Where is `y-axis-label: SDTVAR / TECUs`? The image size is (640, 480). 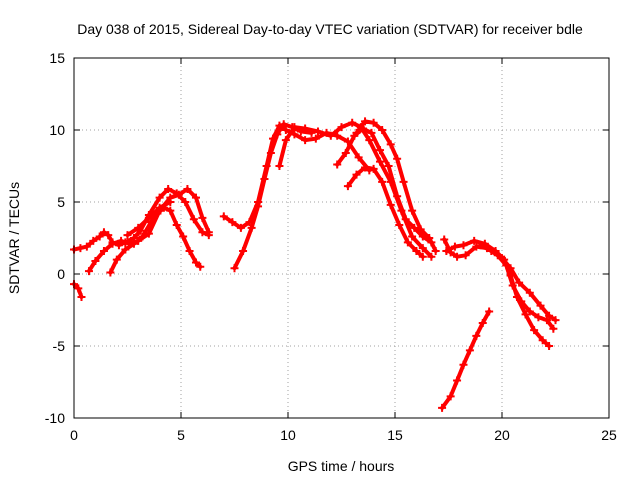
y-axis-label: SDTVAR / TECUs is located at coordinates (14, 238).